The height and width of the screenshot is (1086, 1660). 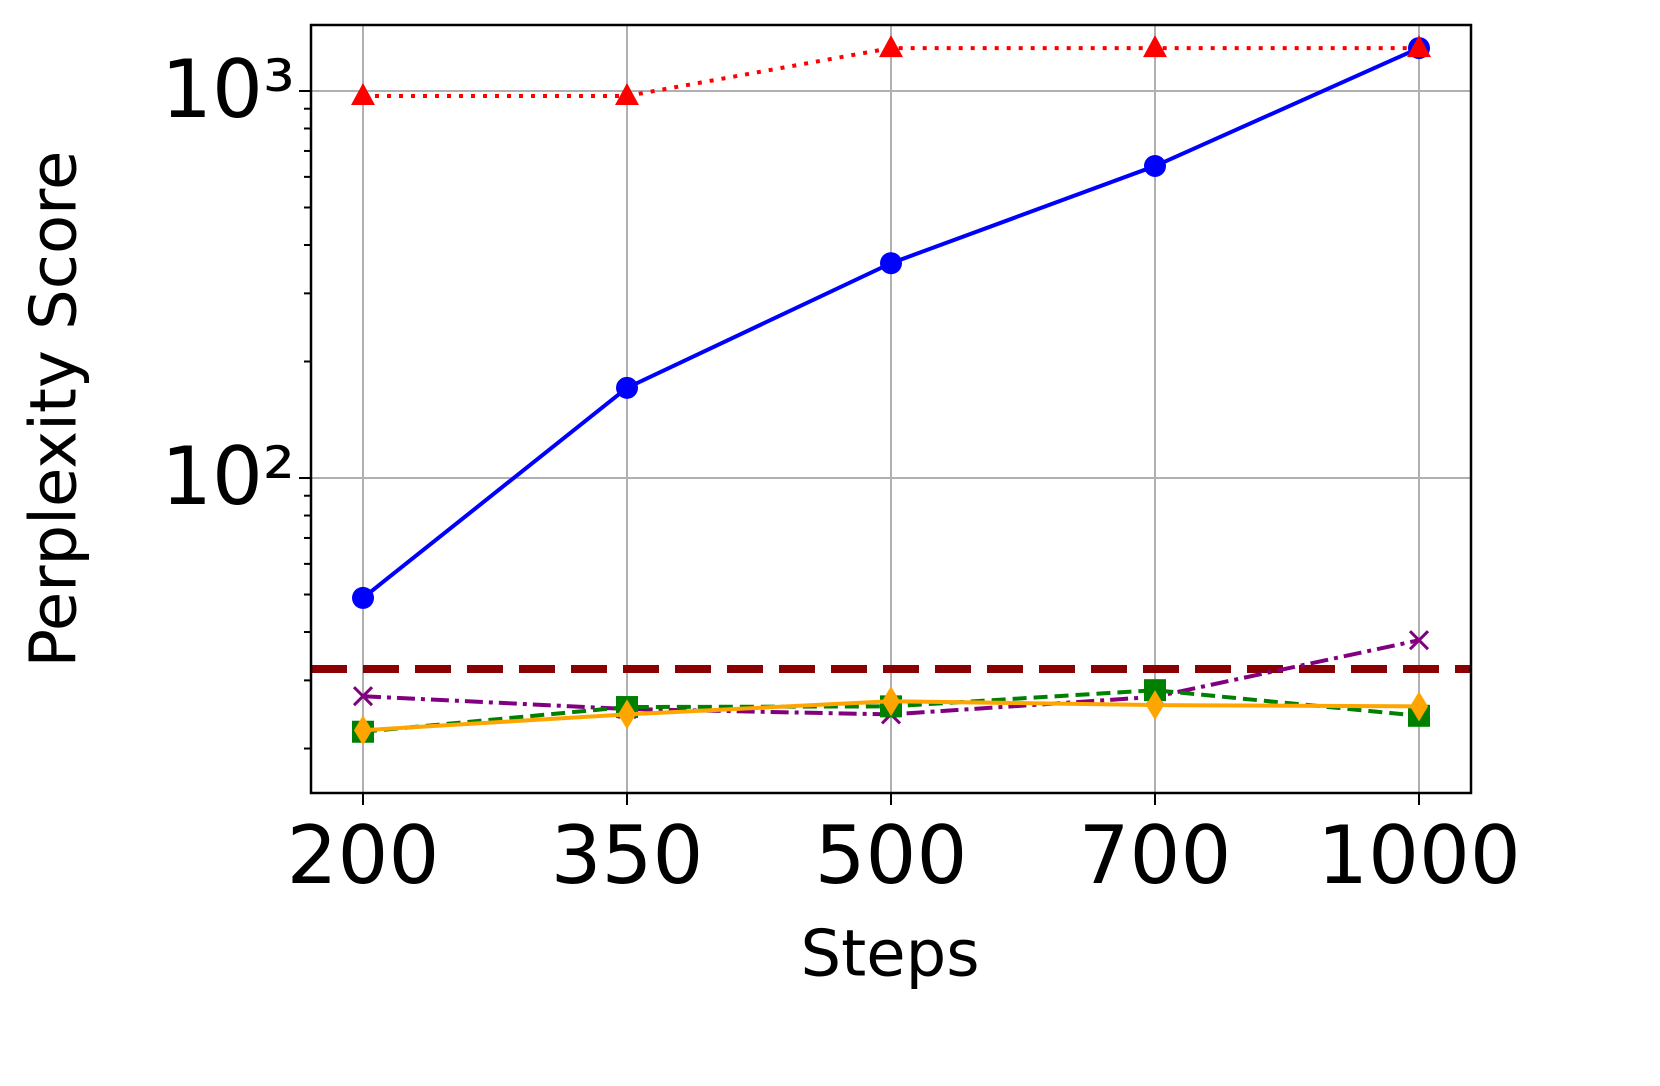 What do you see at coordinates (363, 855) in the screenshot?
I see `x-tick-label: 200` at bounding box center [363, 855].